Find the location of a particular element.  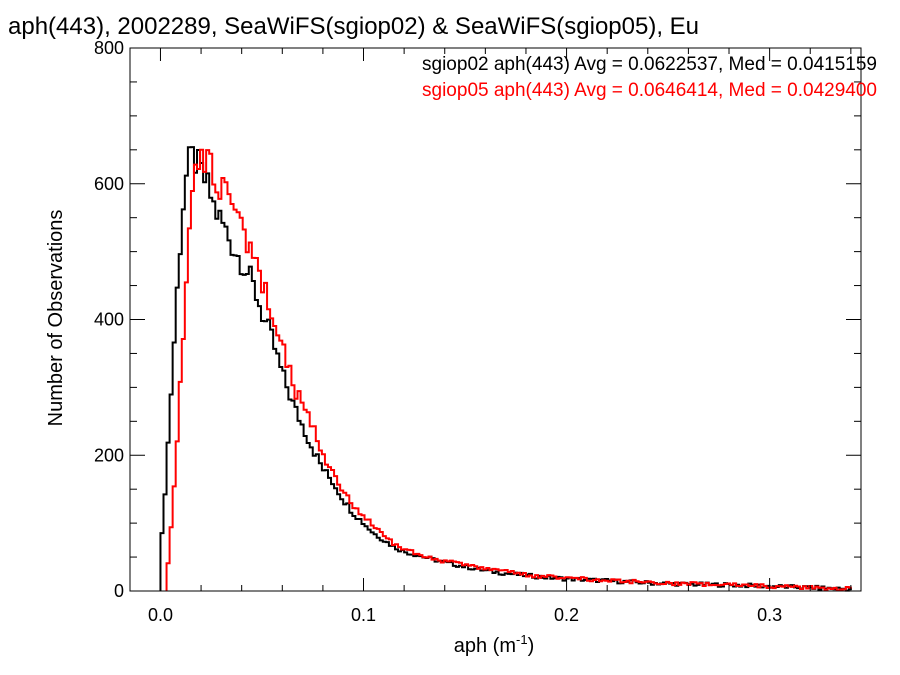

x-tick-label: 0.2 is located at coordinates (566, 615).